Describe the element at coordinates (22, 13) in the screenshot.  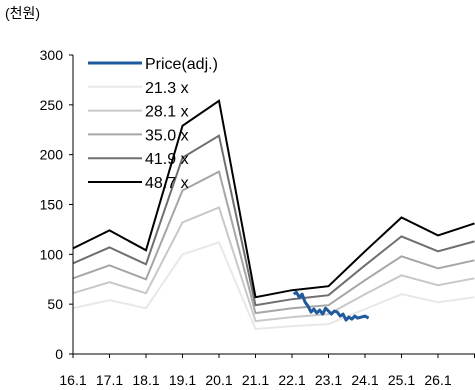
I see `unit-label: (천원)` at that location.